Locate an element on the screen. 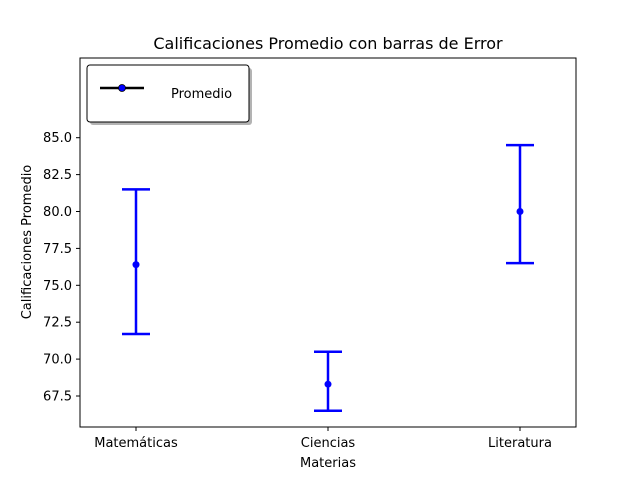 The width and height of the screenshot is (640, 480). legend-label-promedio: Promedio is located at coordinates (201, 94).